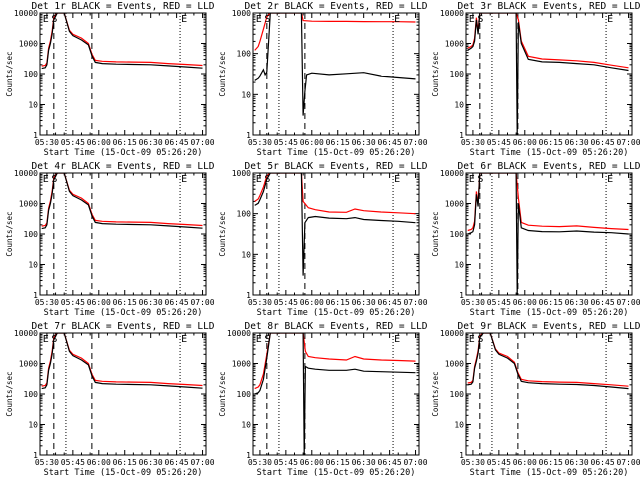  Describe the element at coordinates (335, 166) in the screenshot. I see `panel-title: Det 5r BLACK = Events, RED = LLD` at that location.